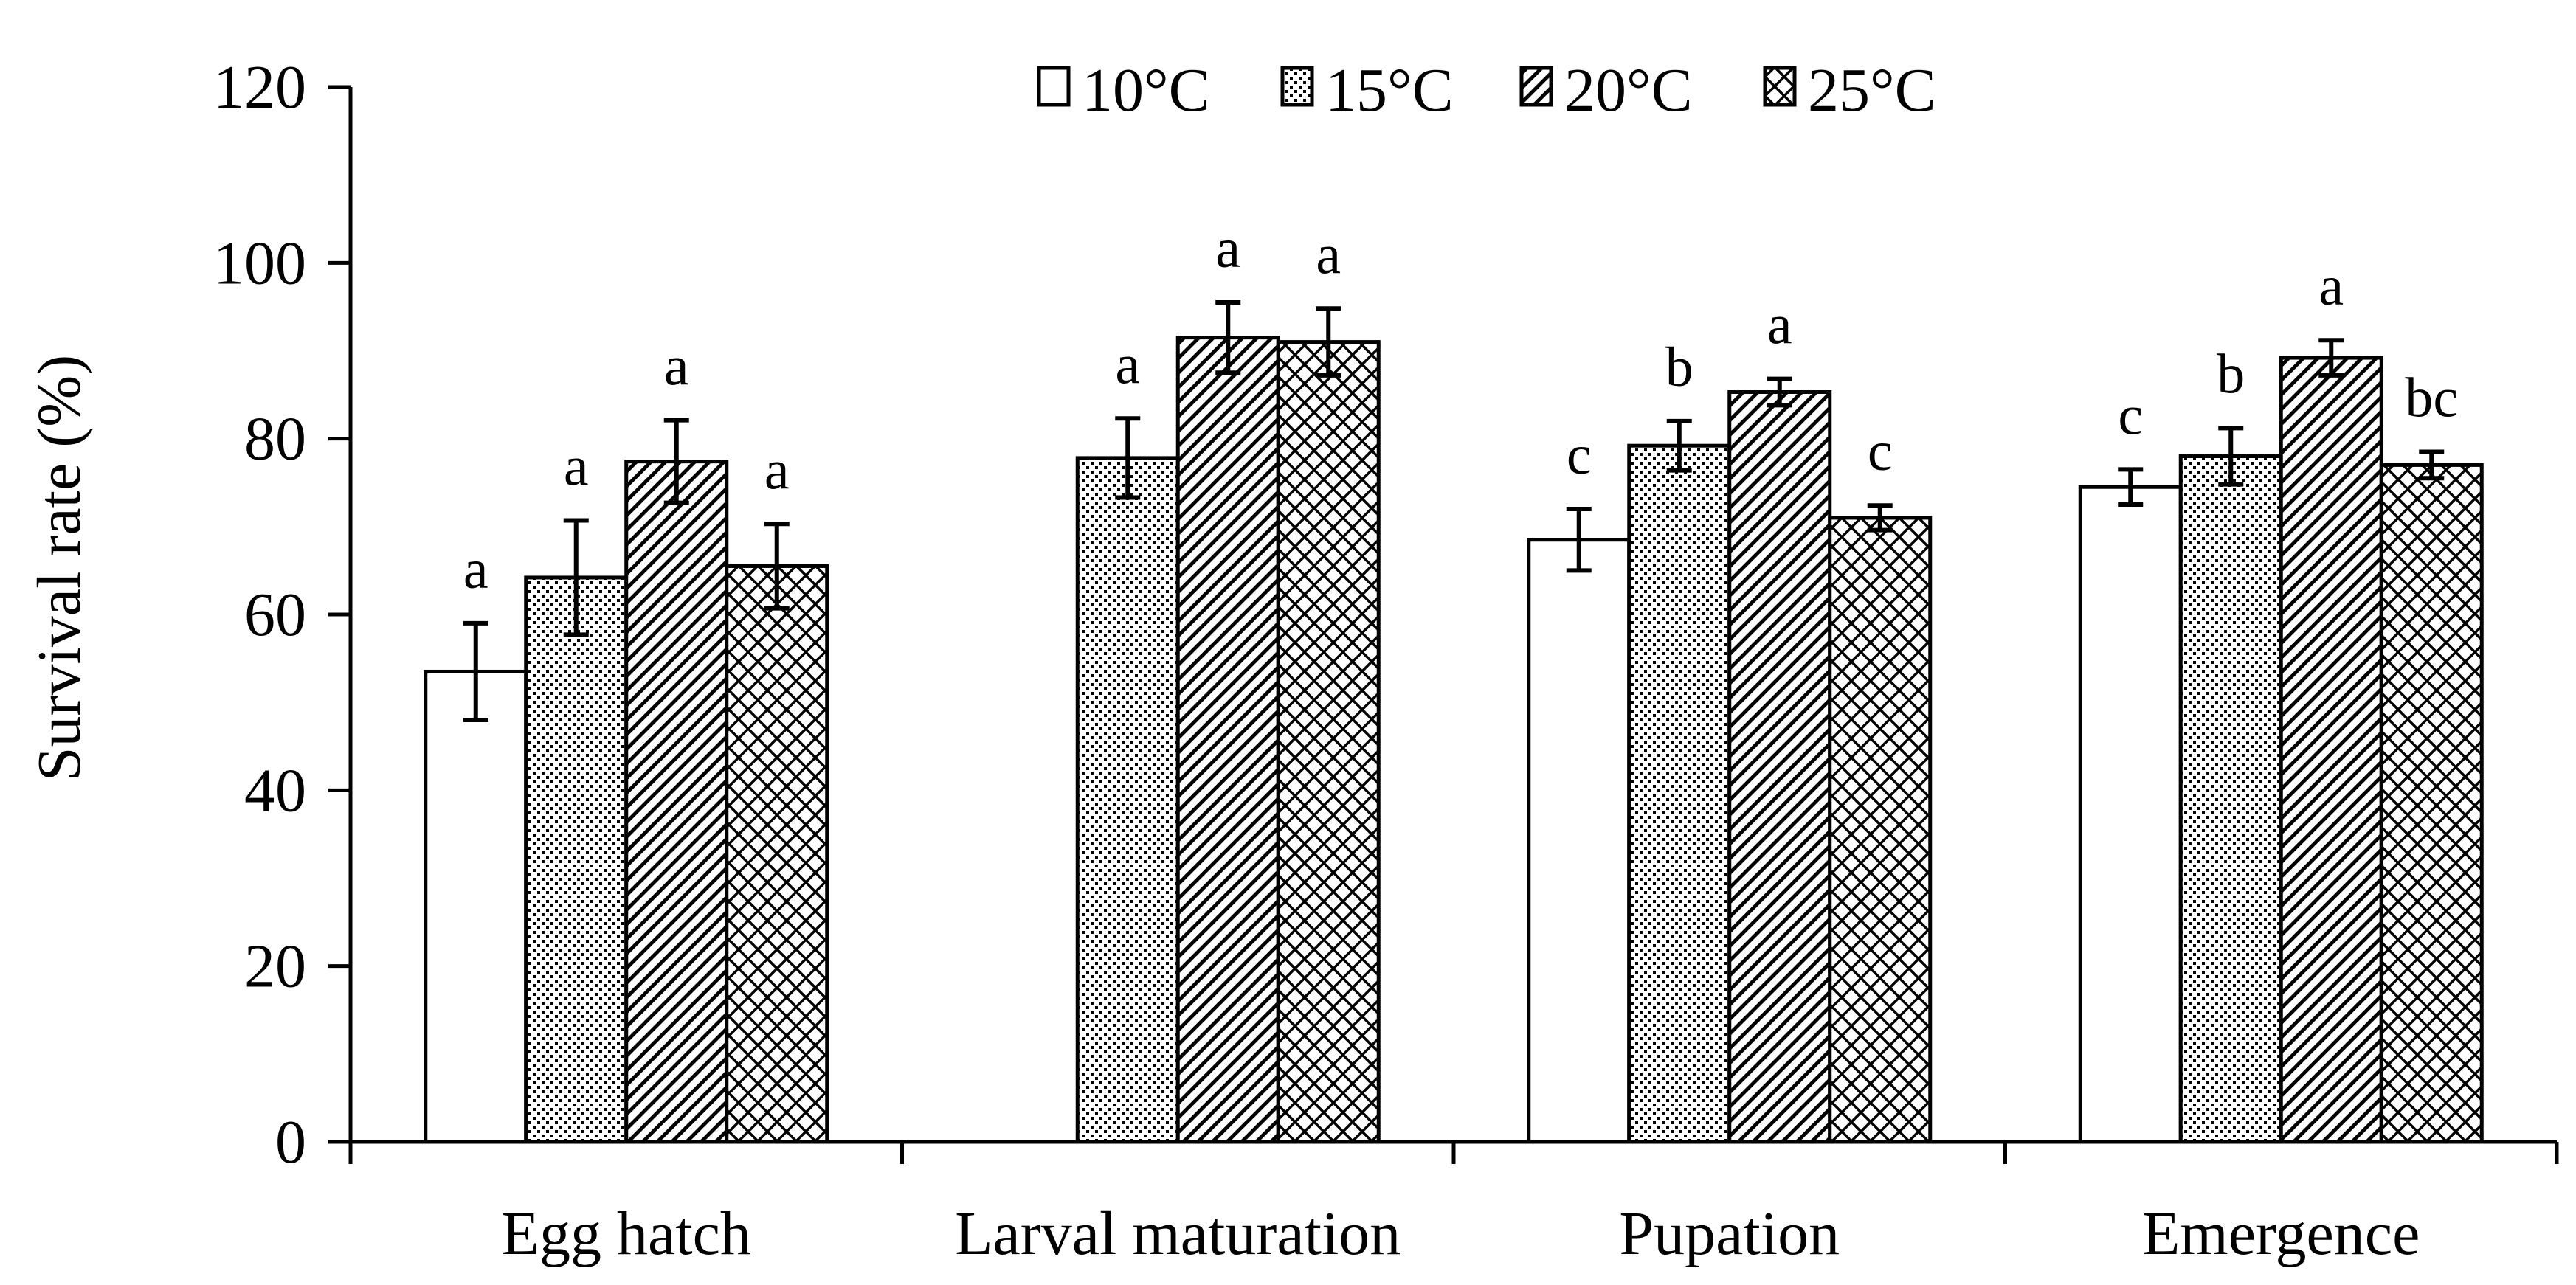 The width and height of the screenshot is (2576, 1285). I want to click on legend-label: 25°C, so click(1872, 90).